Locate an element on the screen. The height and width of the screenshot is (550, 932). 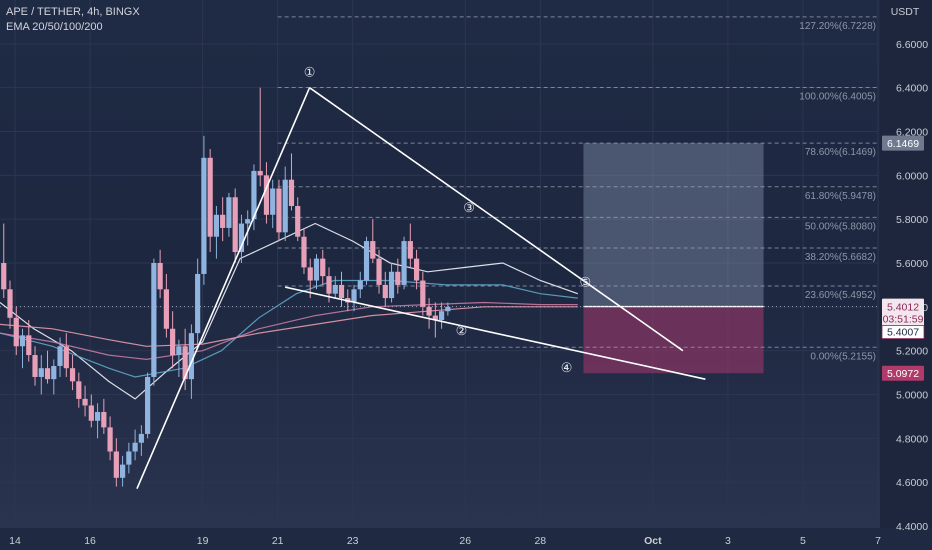
time-tick-label: 7 is located at coordinates (878, 541).